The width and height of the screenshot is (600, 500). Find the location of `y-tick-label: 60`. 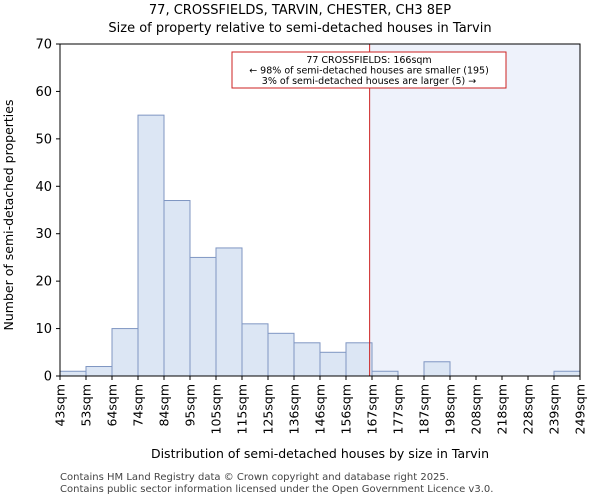

y-tick-label: 60 is located at coordinates (43, 92).